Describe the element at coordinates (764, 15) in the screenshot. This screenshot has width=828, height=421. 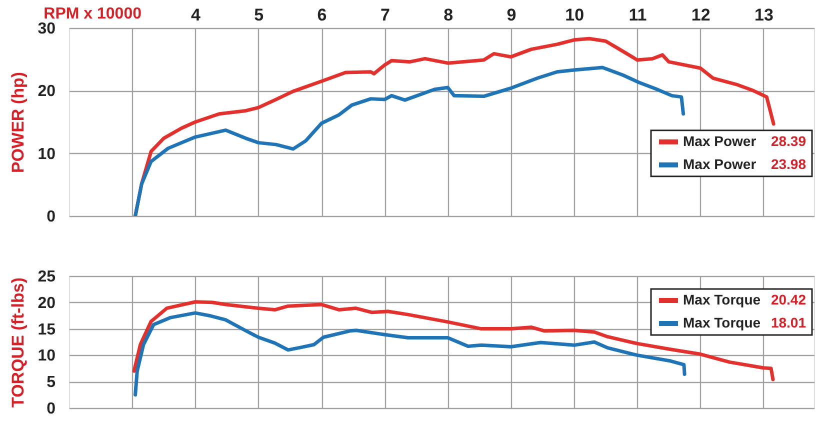
I see `x-tick-label: 13` at that location.